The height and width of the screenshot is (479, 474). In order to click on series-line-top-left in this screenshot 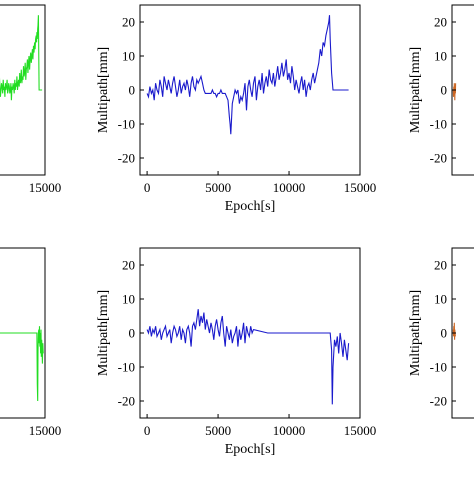, I will do `click(21, 58)`.